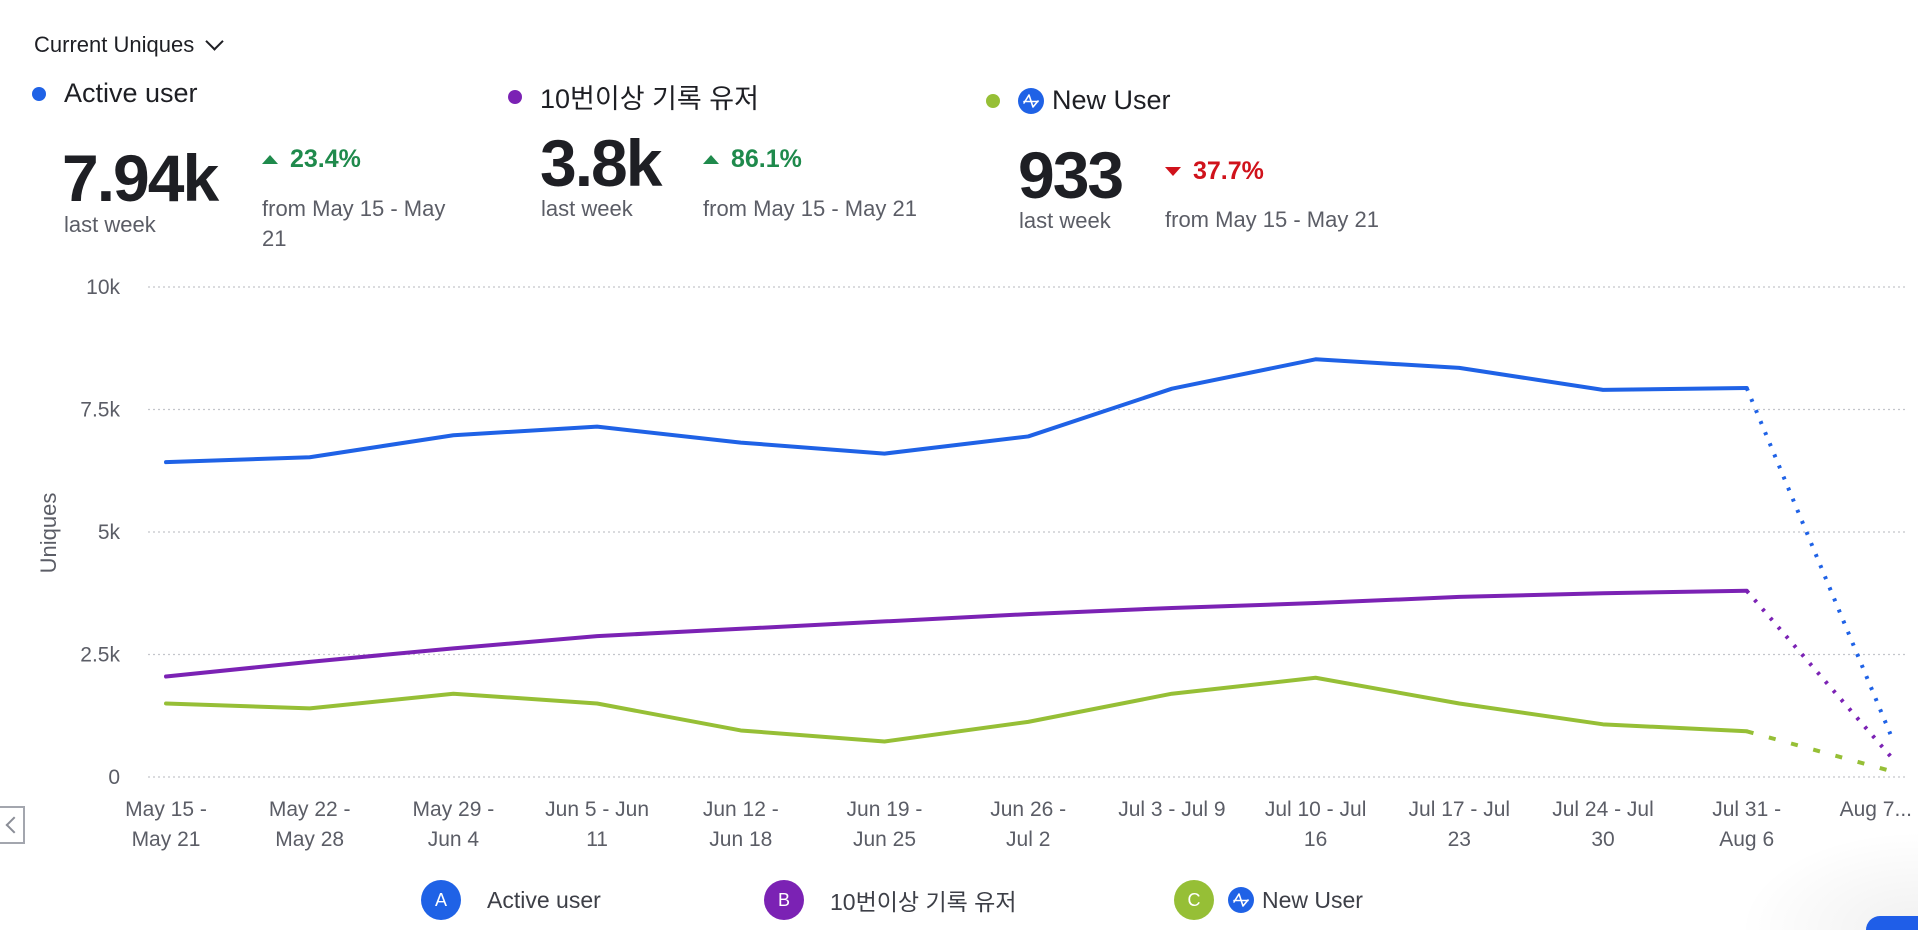 The height and width of the screenshot is (930, 1918). I want to click on change-value: 86.1%, so click(766, 159).